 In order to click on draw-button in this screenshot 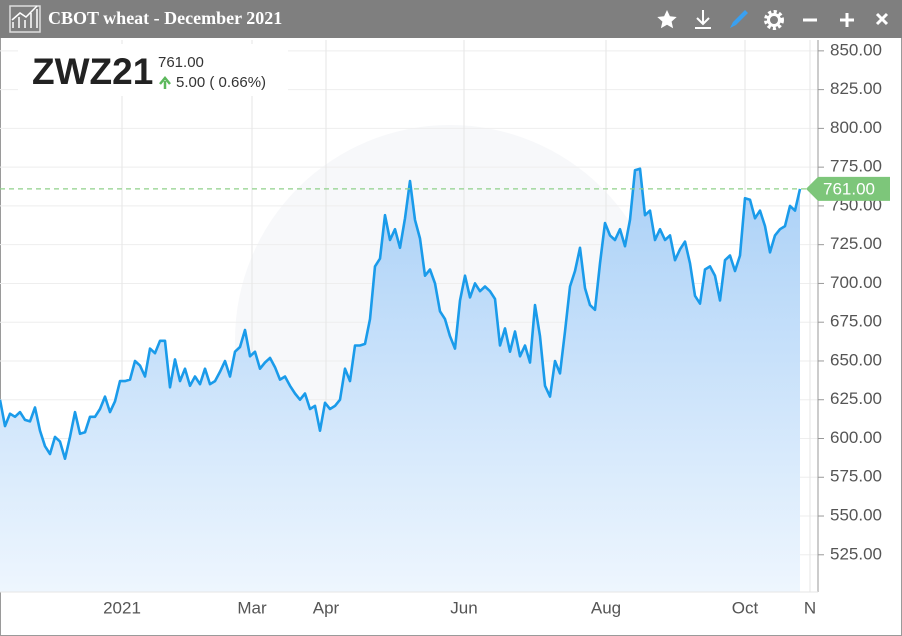, I will do `click(739, 19)`.